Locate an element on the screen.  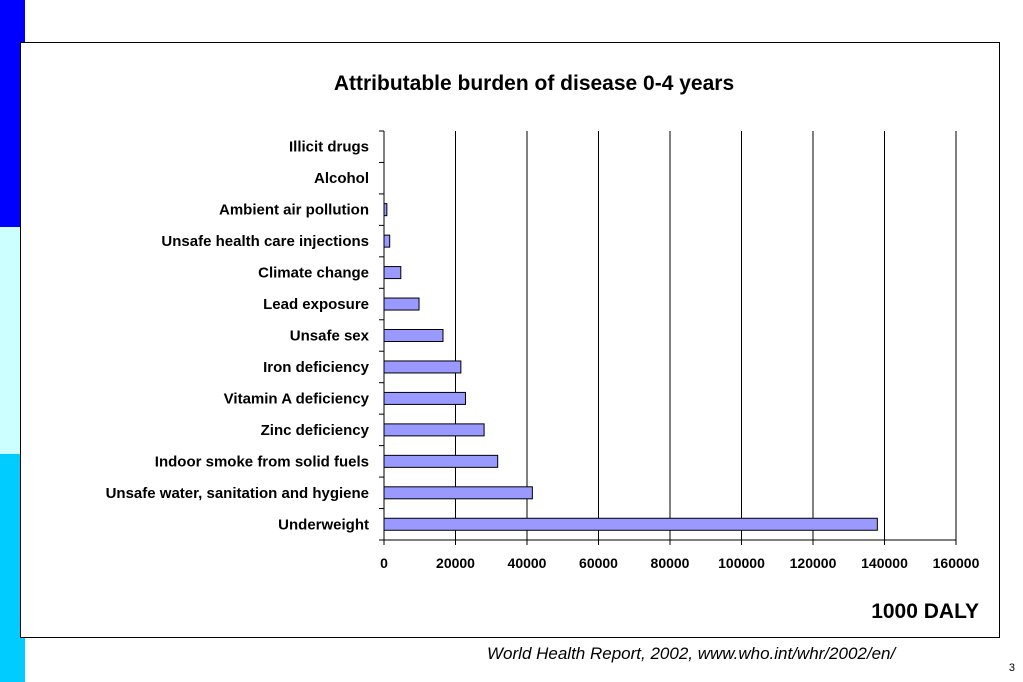
category-label: Vitamin A deficiency is located at coordinates (297, 398).